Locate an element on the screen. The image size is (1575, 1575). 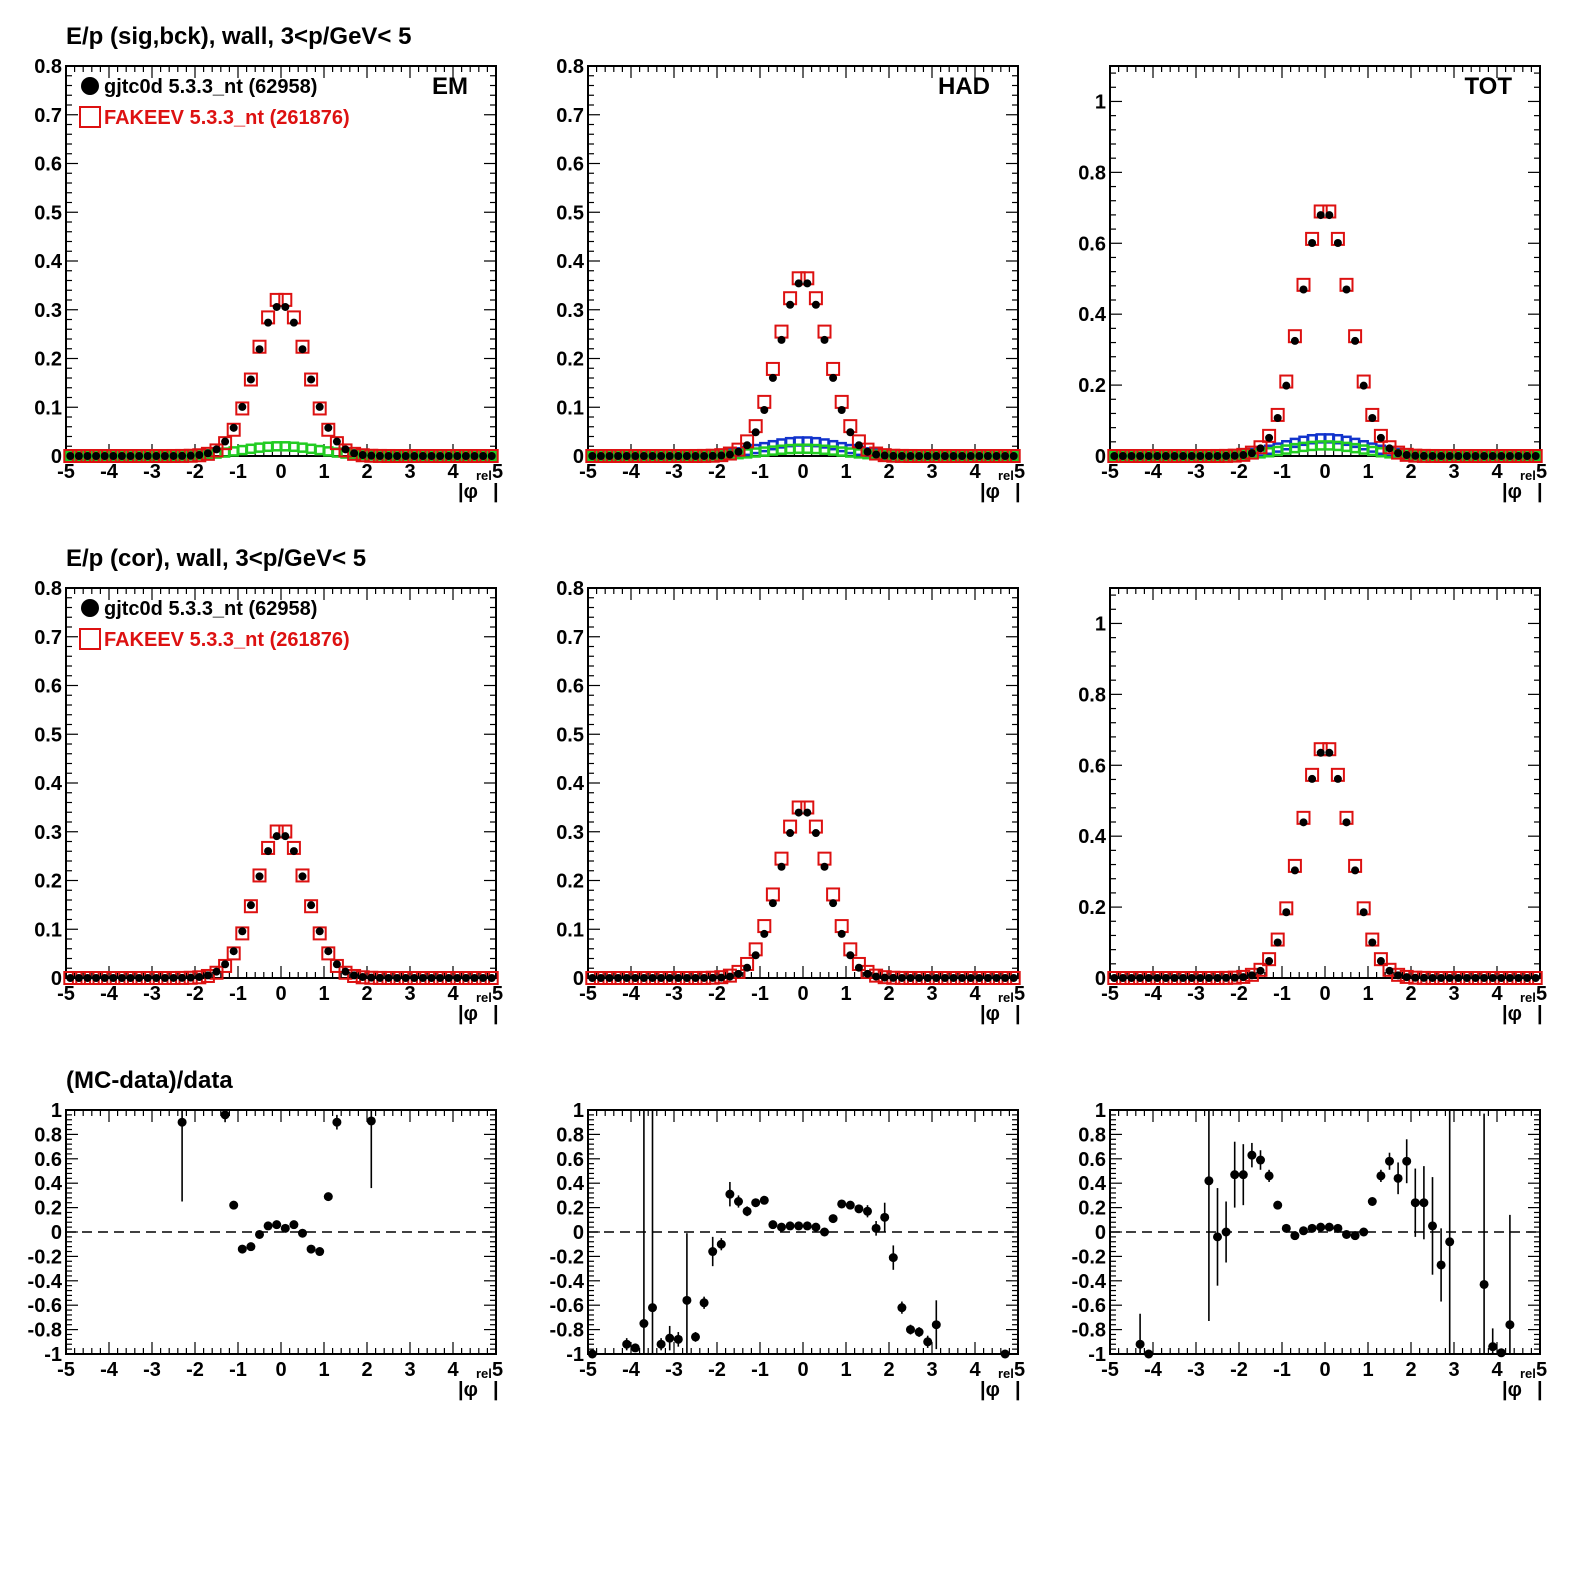
y-tick-label: -0.6 is located at coordinates (45, 1306).